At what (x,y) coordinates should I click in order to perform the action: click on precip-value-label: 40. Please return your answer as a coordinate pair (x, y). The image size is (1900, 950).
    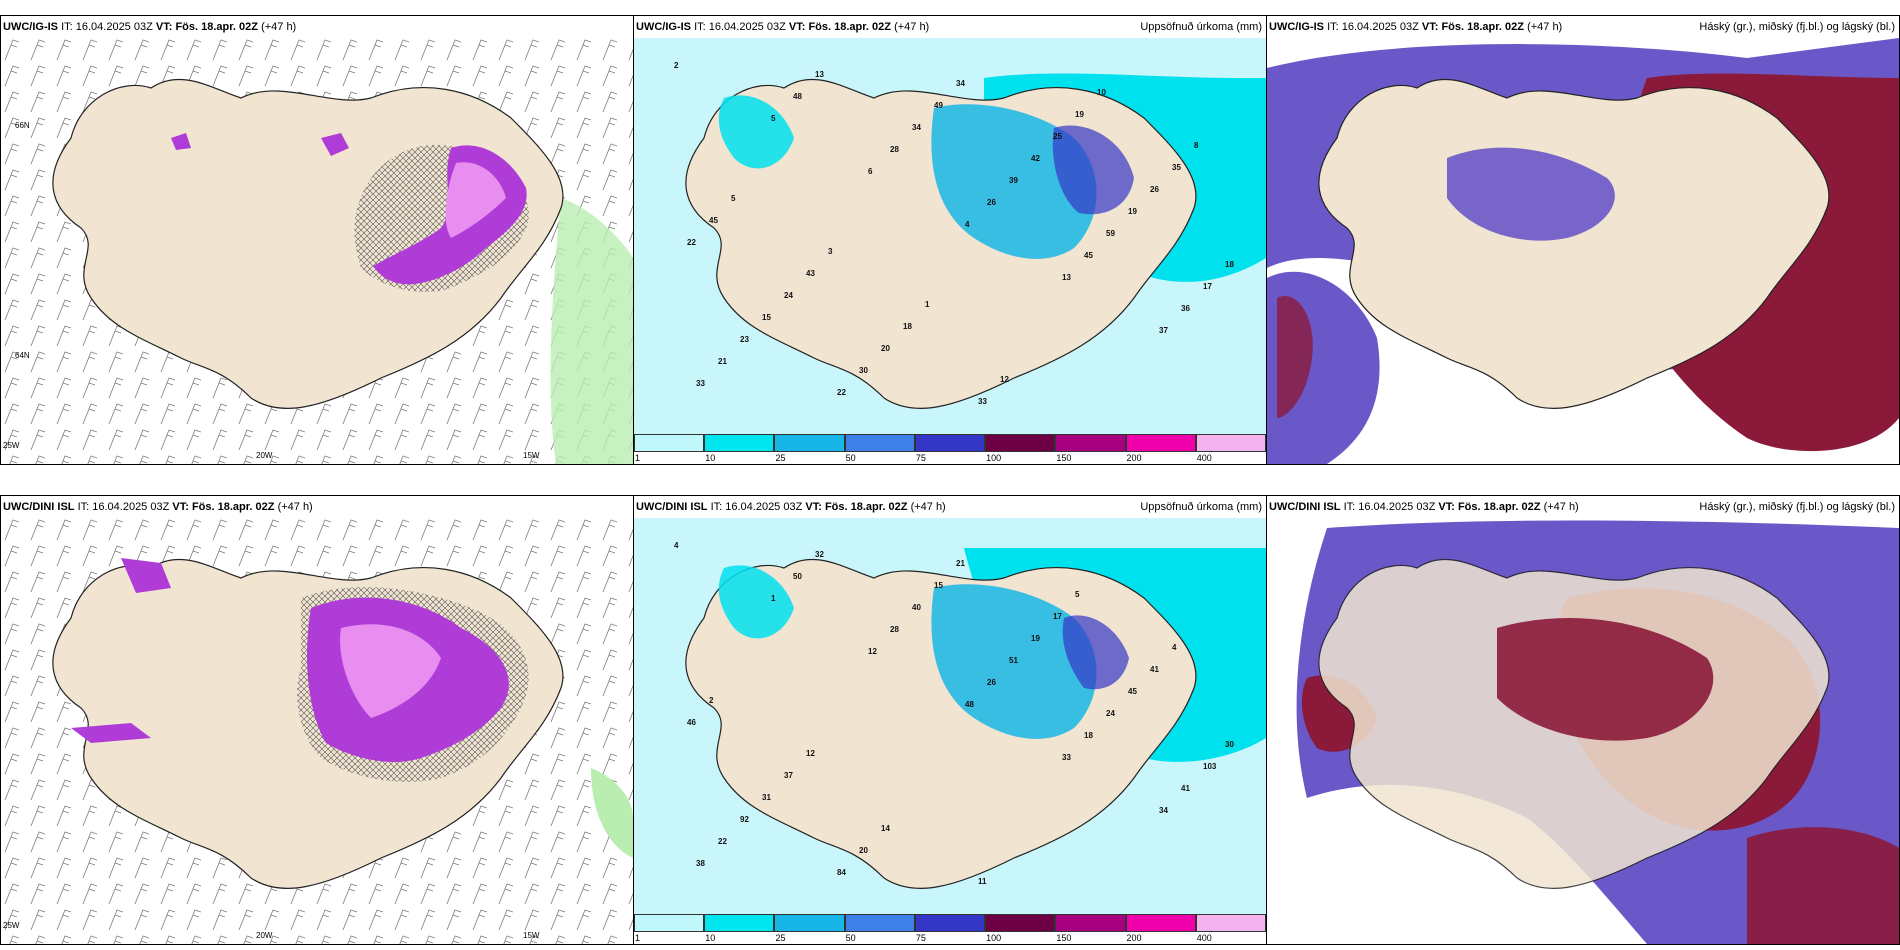
    Looking at the image, I should click on (916, 607).